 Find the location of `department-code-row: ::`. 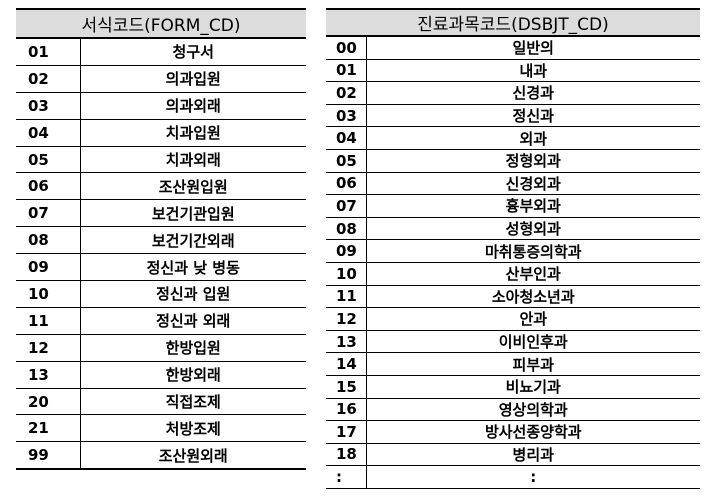

department-code-row: :: is located at coordinates (513, 477).